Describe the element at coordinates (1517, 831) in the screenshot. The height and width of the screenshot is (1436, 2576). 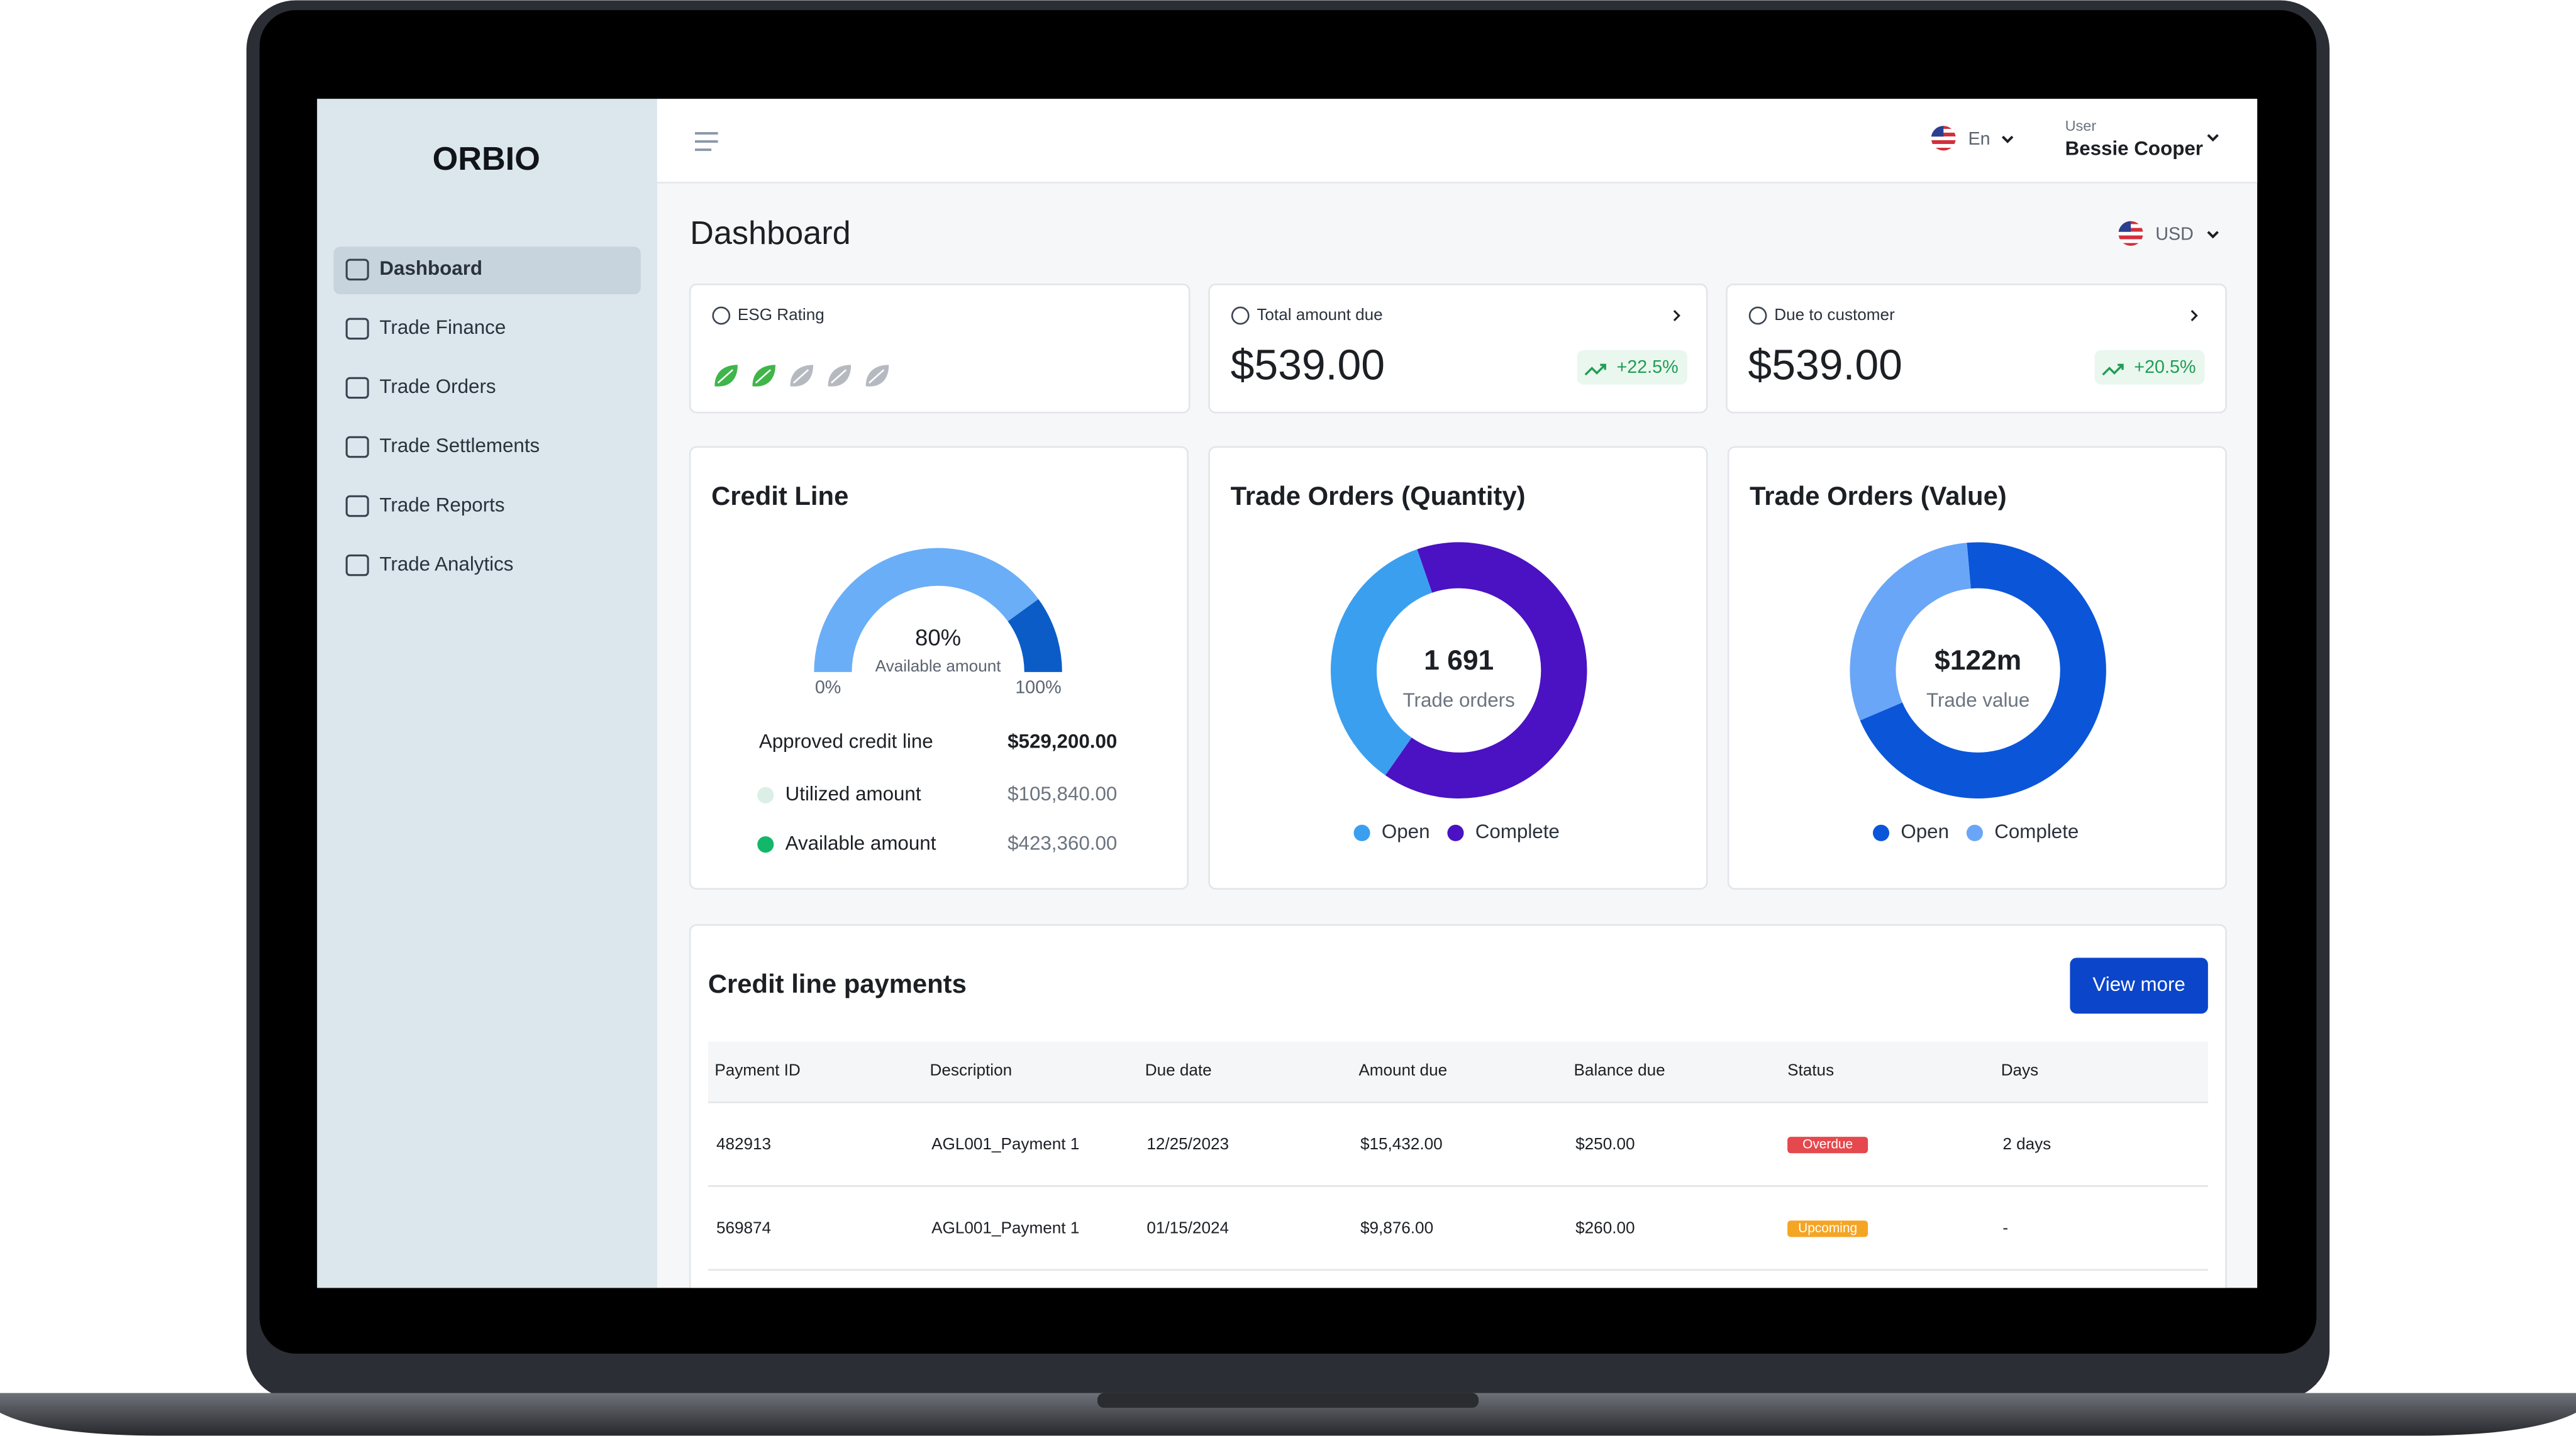
I see `legend-label: Complete` at that location.